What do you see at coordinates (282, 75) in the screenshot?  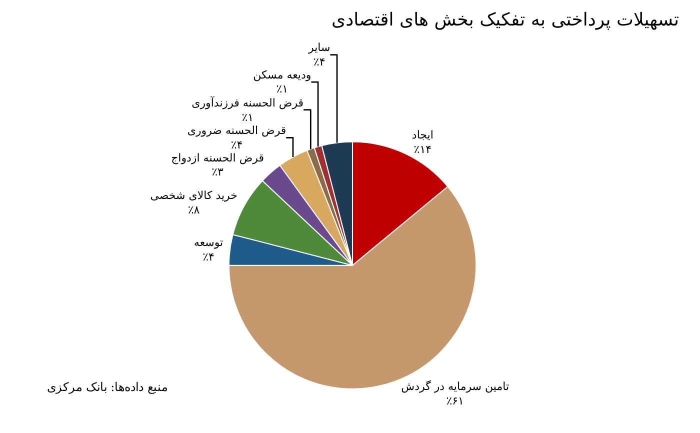 I see `slice-label: ودیعه مسکن` at bounding box center [282, 75].